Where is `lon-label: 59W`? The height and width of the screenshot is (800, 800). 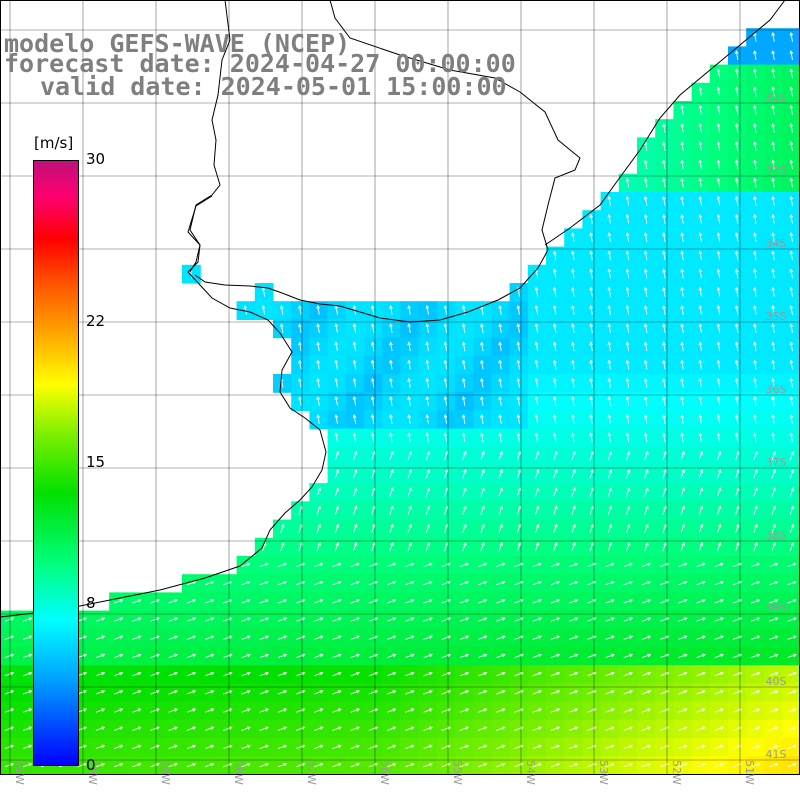
lon-label: 59W is located at coordinates (165, 772).